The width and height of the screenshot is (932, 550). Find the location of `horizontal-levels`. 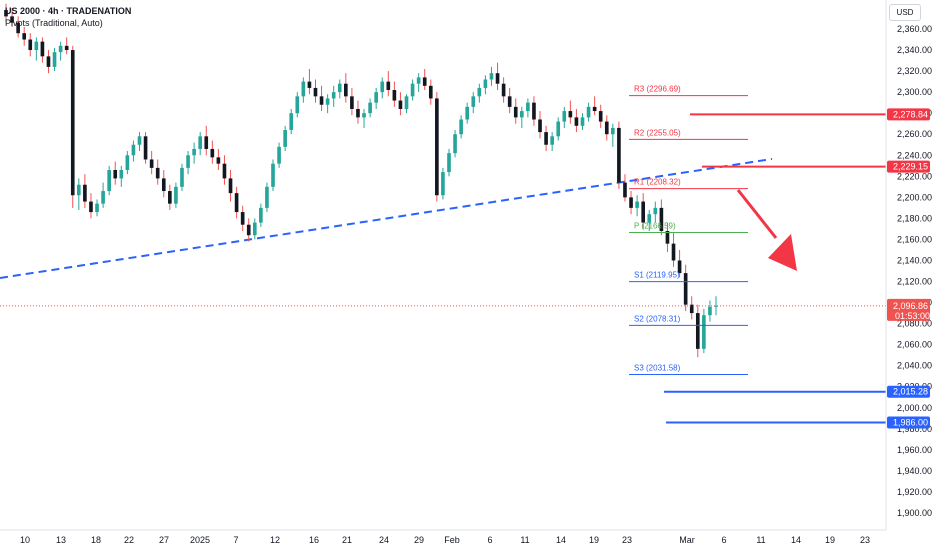

horizontal-levels is located at coordinates (775, 268).